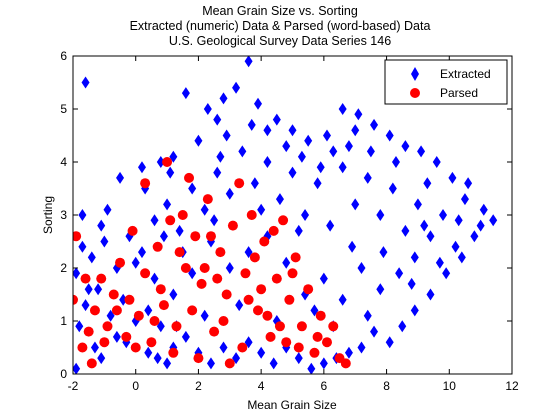 This screenshot has width=560, height=420. Describe the element at coordinates (459, 93) in the screenshot. I see `legend-label-parsed: Parsed` at that location.